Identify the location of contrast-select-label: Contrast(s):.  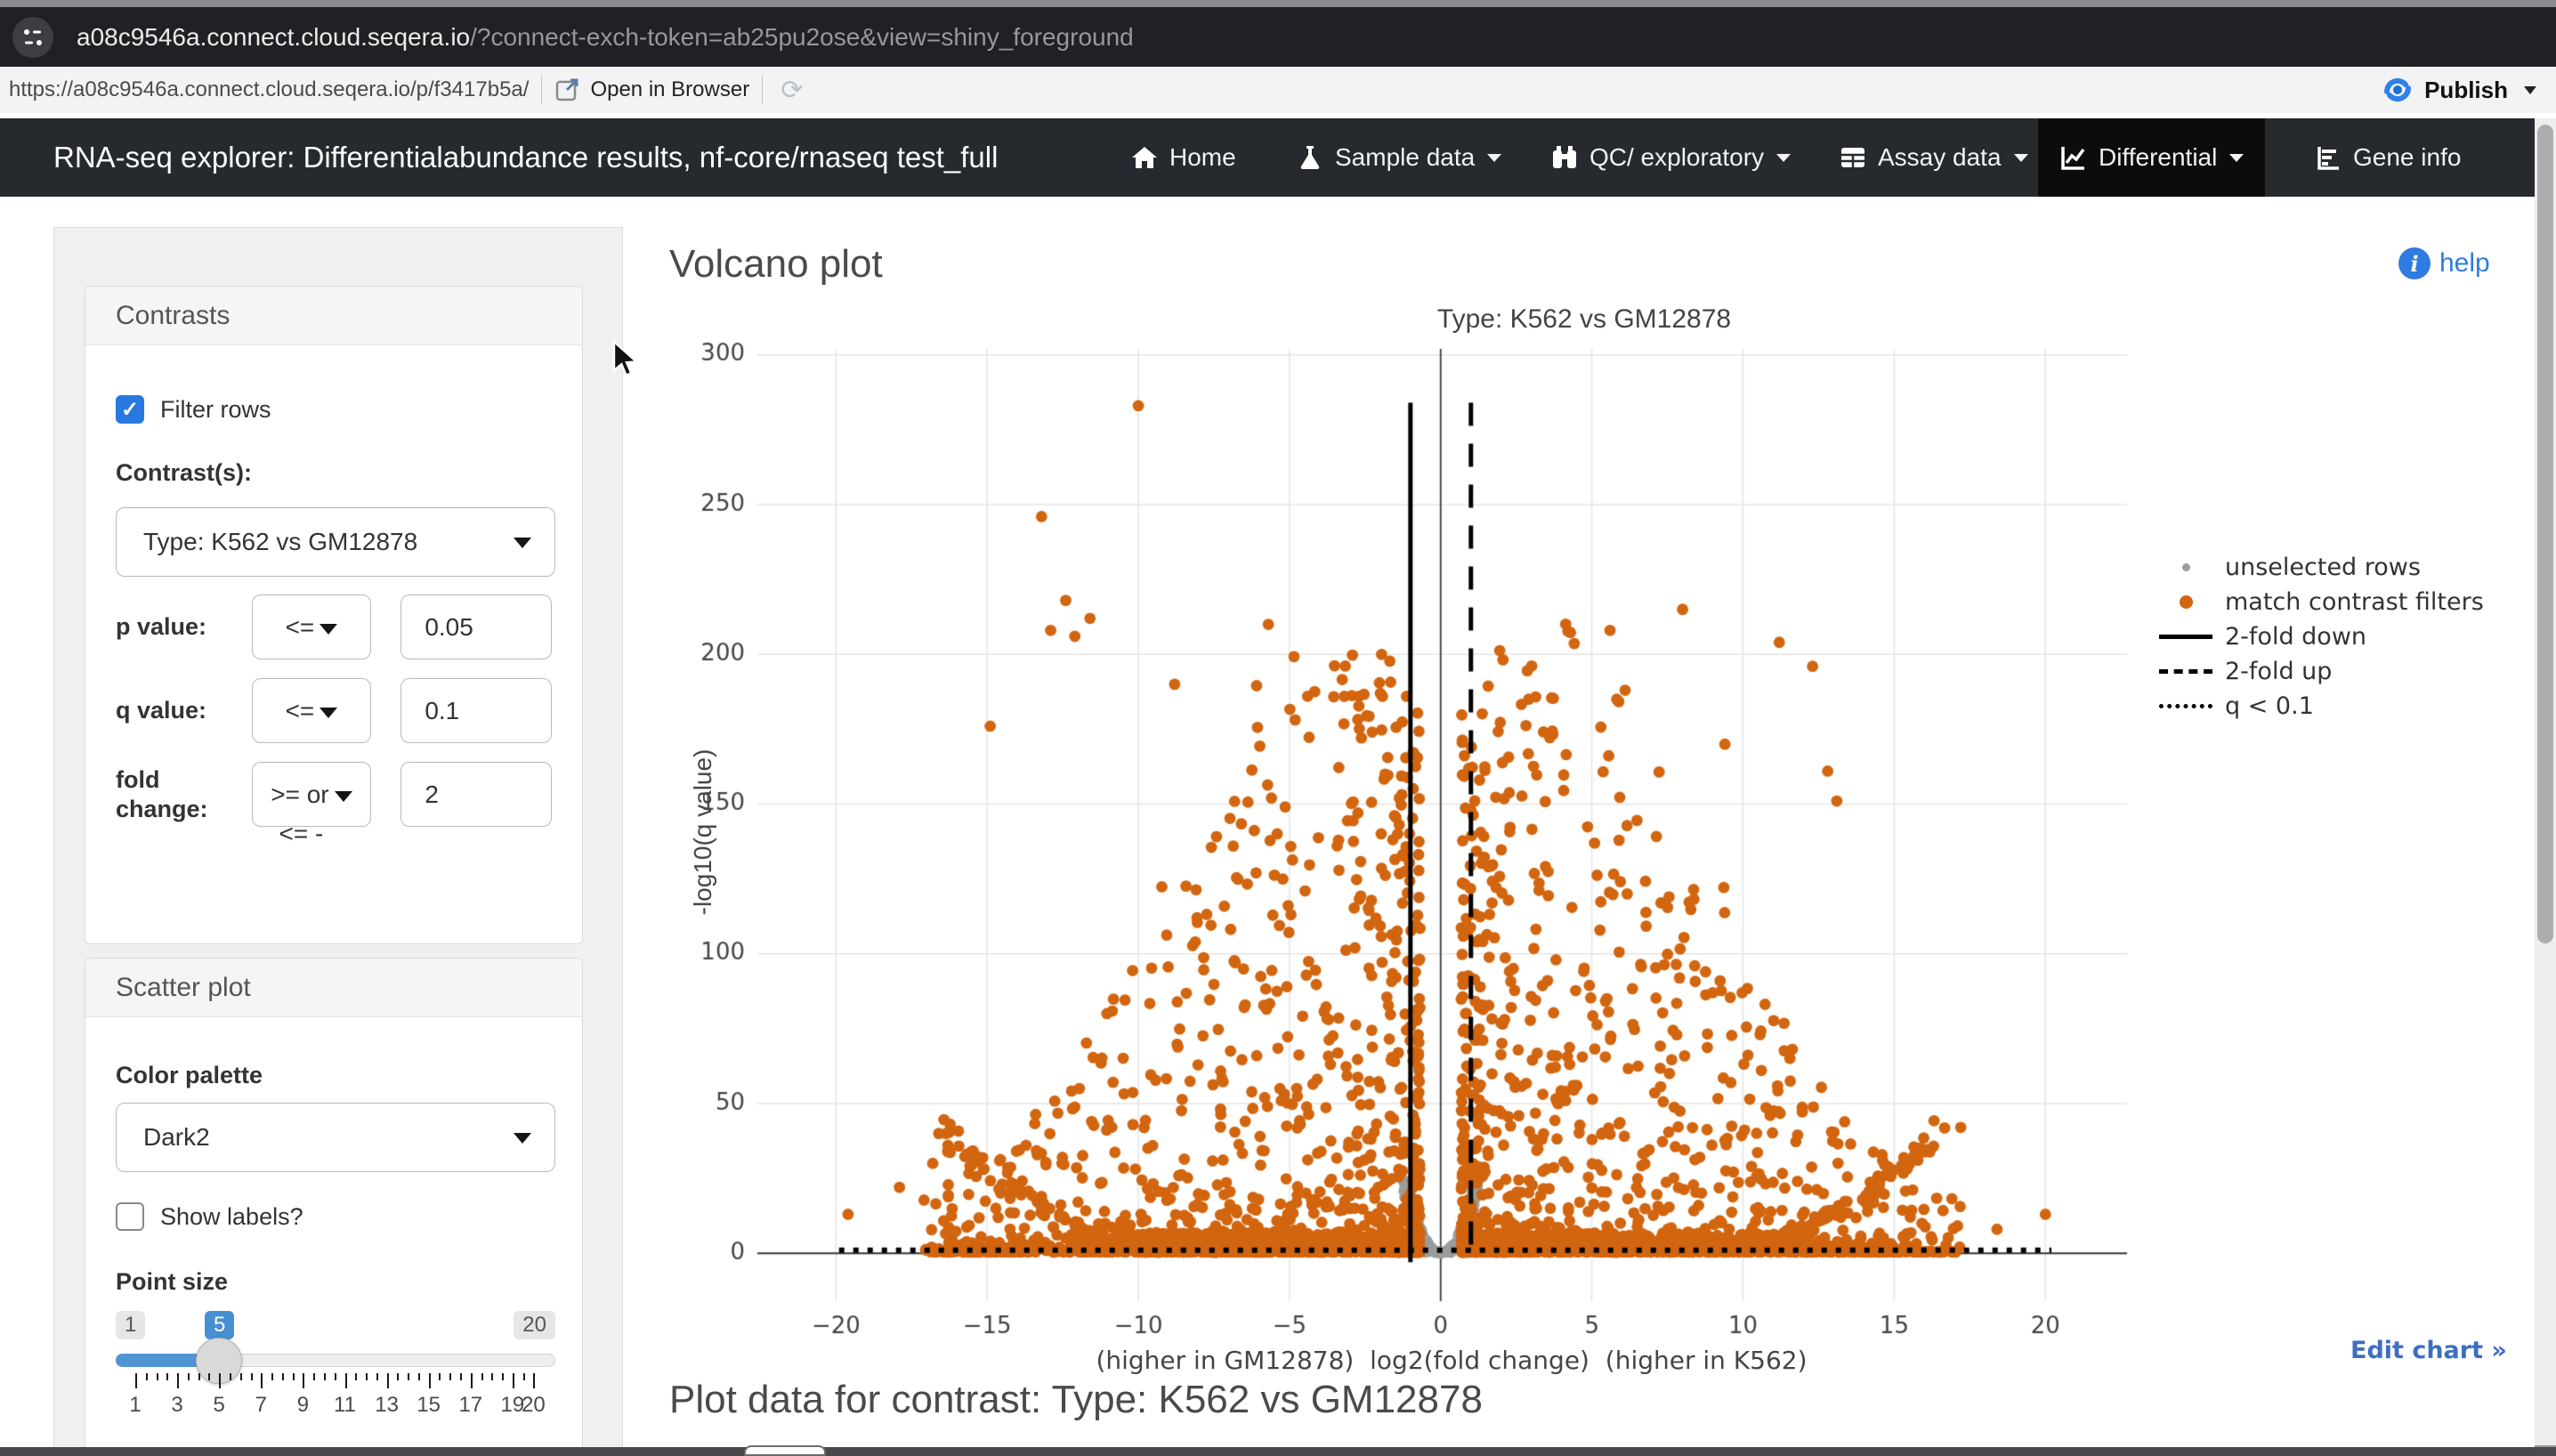
(184, 472).